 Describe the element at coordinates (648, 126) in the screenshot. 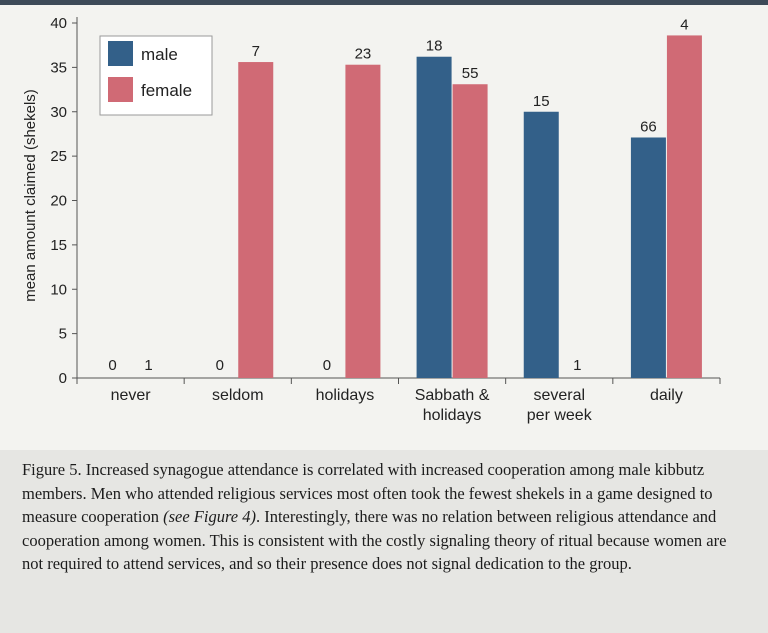

I see `bar-value-label: 66` at that location.